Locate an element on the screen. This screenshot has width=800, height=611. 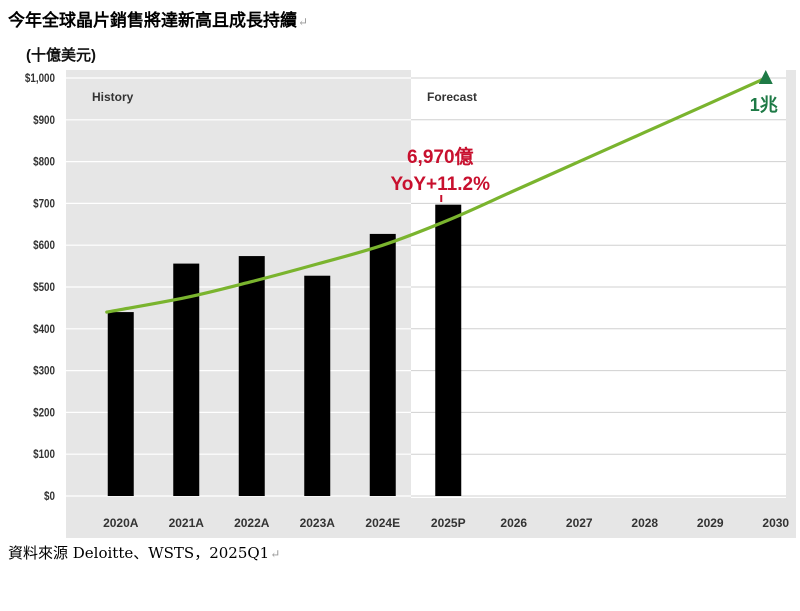
x-tick-label: 2024E is located at coordinates (382, 523).